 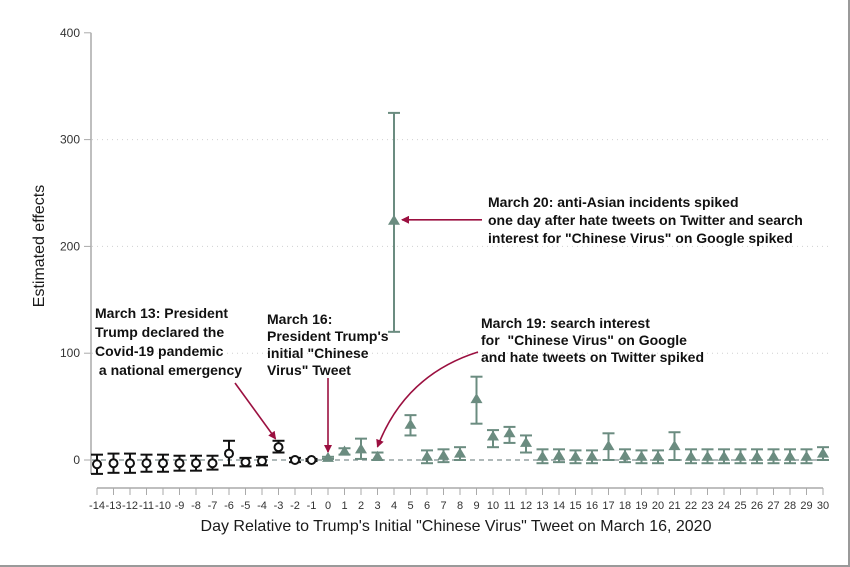 What do you see at coordinates (427, 506) in the screenshot?
I see `x-tick-label: 6` at bounding box center [427, 506].